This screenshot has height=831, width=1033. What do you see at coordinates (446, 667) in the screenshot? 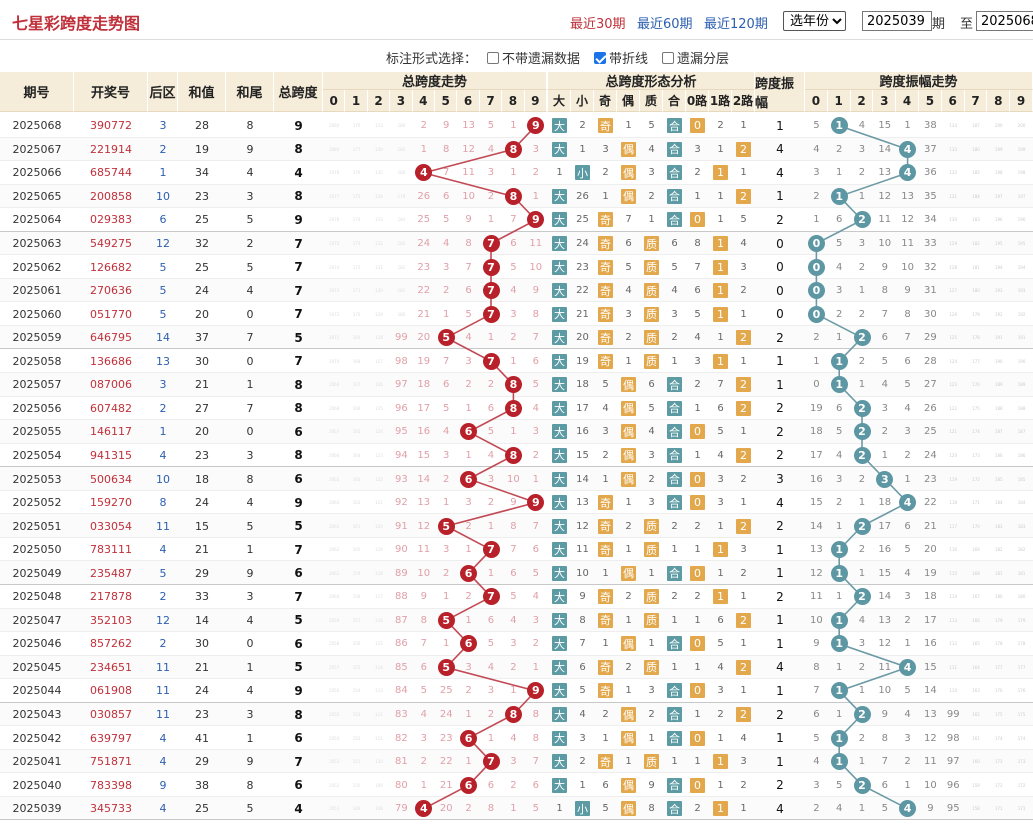
I see `span-ball: 5` at bounding box center [446, 667].